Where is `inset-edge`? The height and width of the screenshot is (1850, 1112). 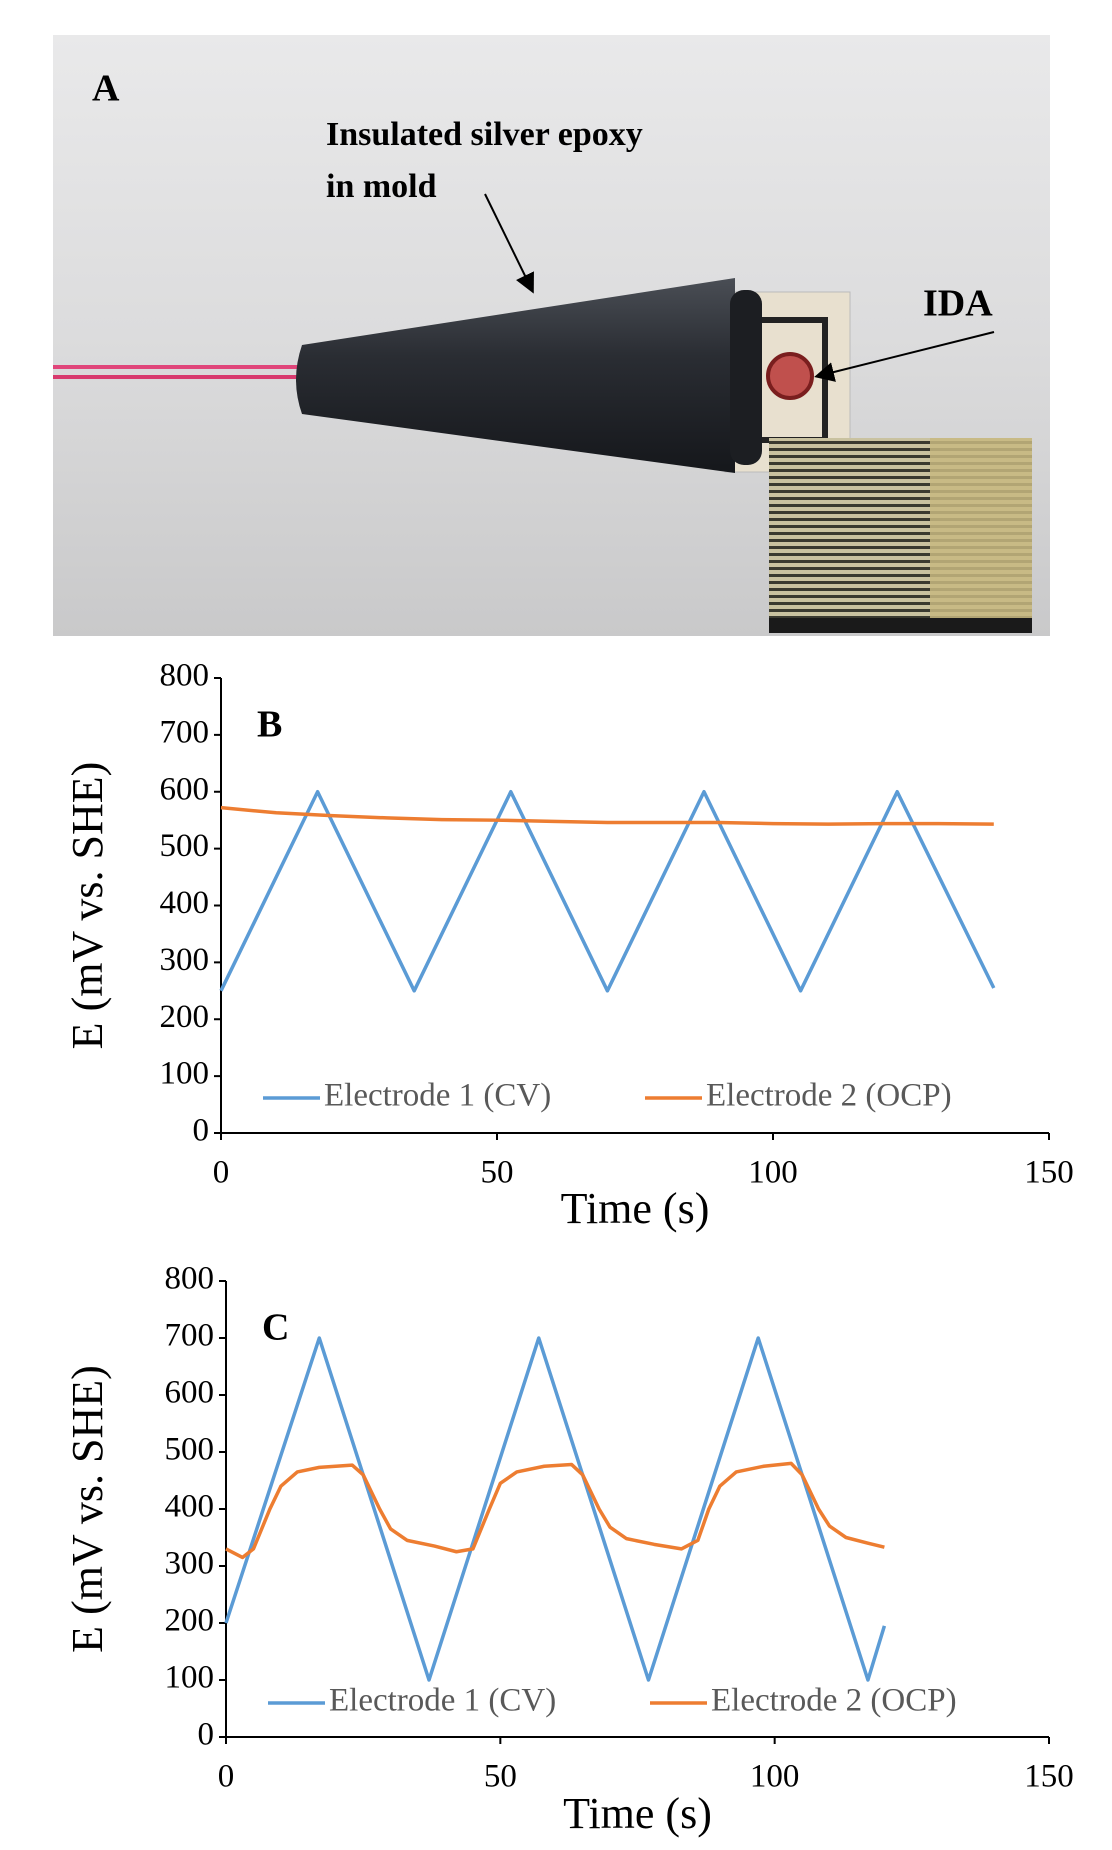
inset-edge is located at coordinates (900, 625).